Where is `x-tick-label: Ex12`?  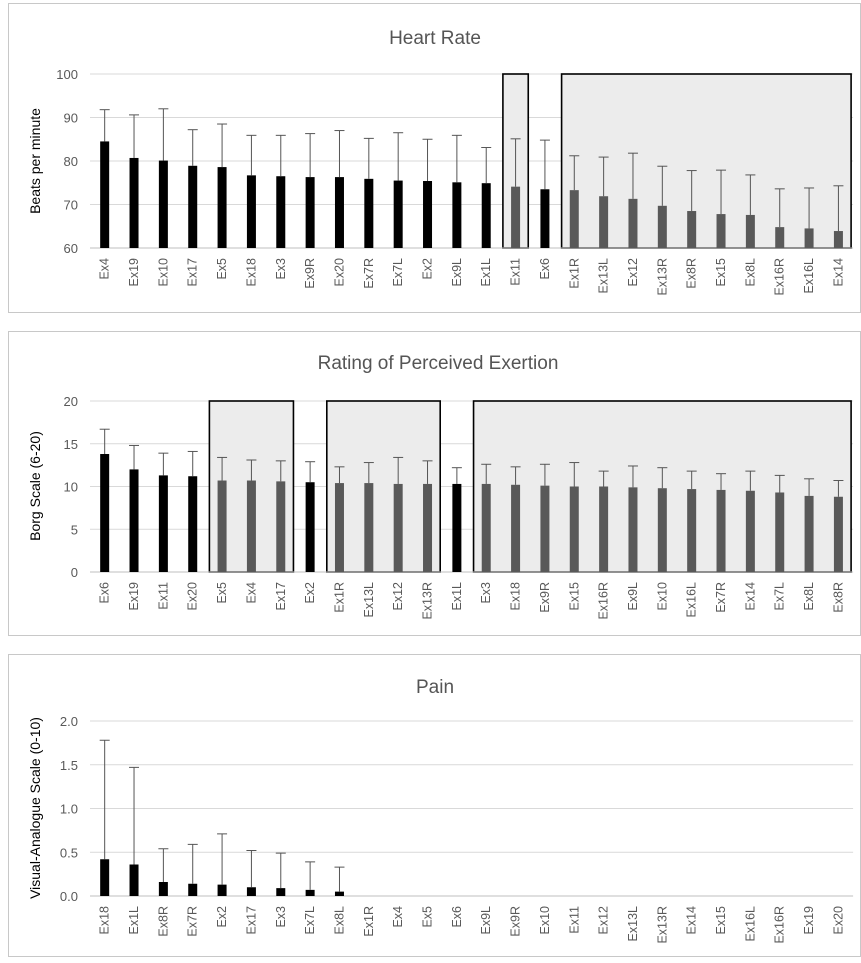 x-tick-label: Ex12 is located at coordinates (604, 920).